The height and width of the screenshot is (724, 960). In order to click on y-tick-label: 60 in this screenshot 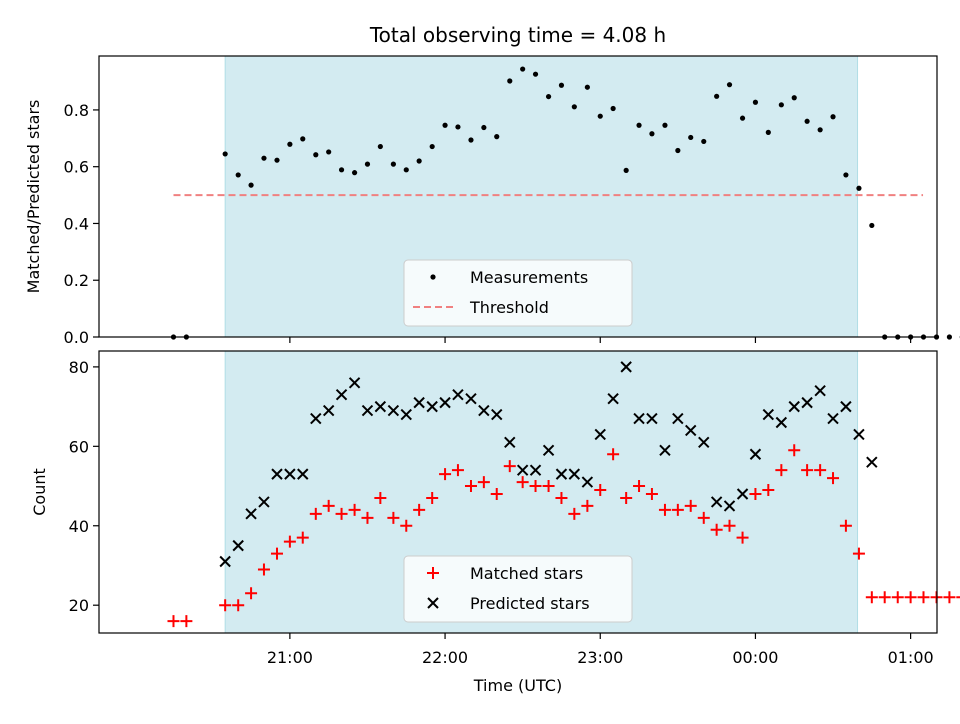, I will do `click(79, 446)`.